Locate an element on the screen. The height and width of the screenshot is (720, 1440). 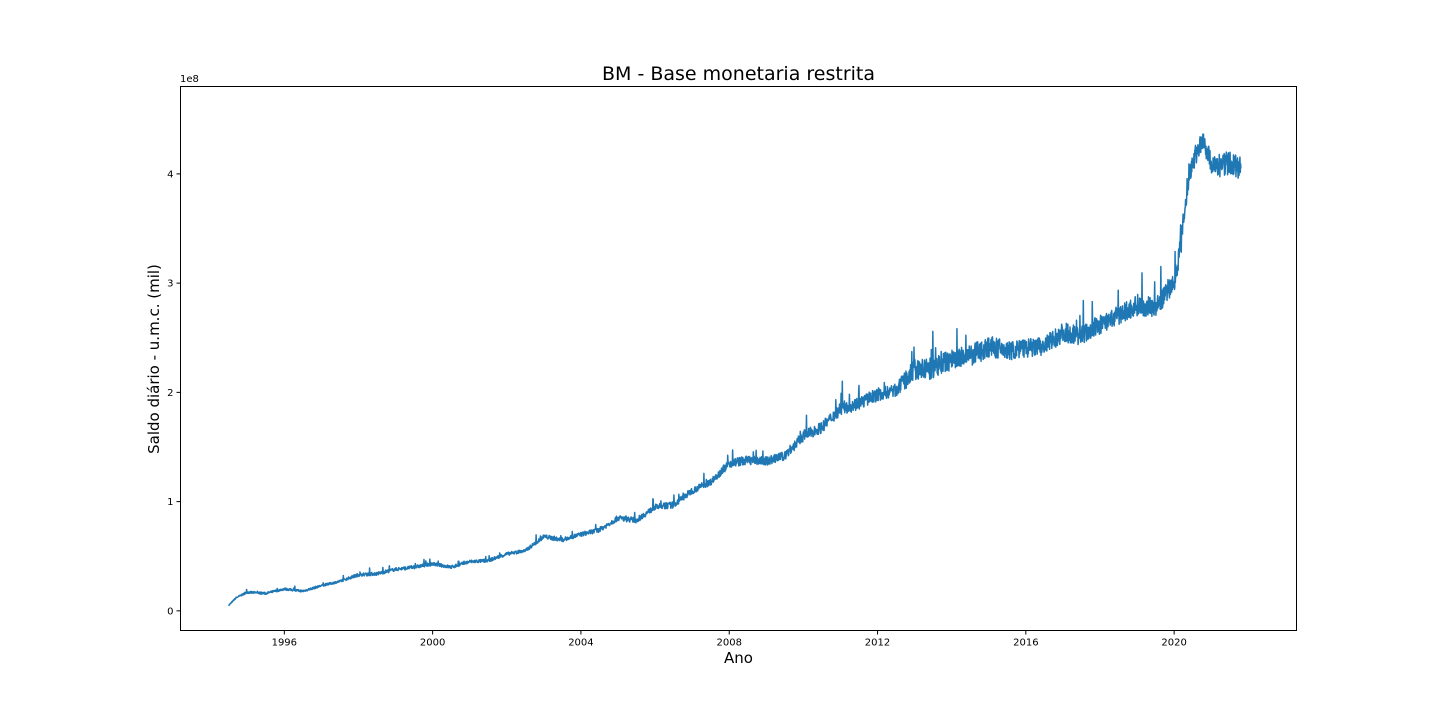
y-offset-label: 1e8 is located at coordinates (189, 79).